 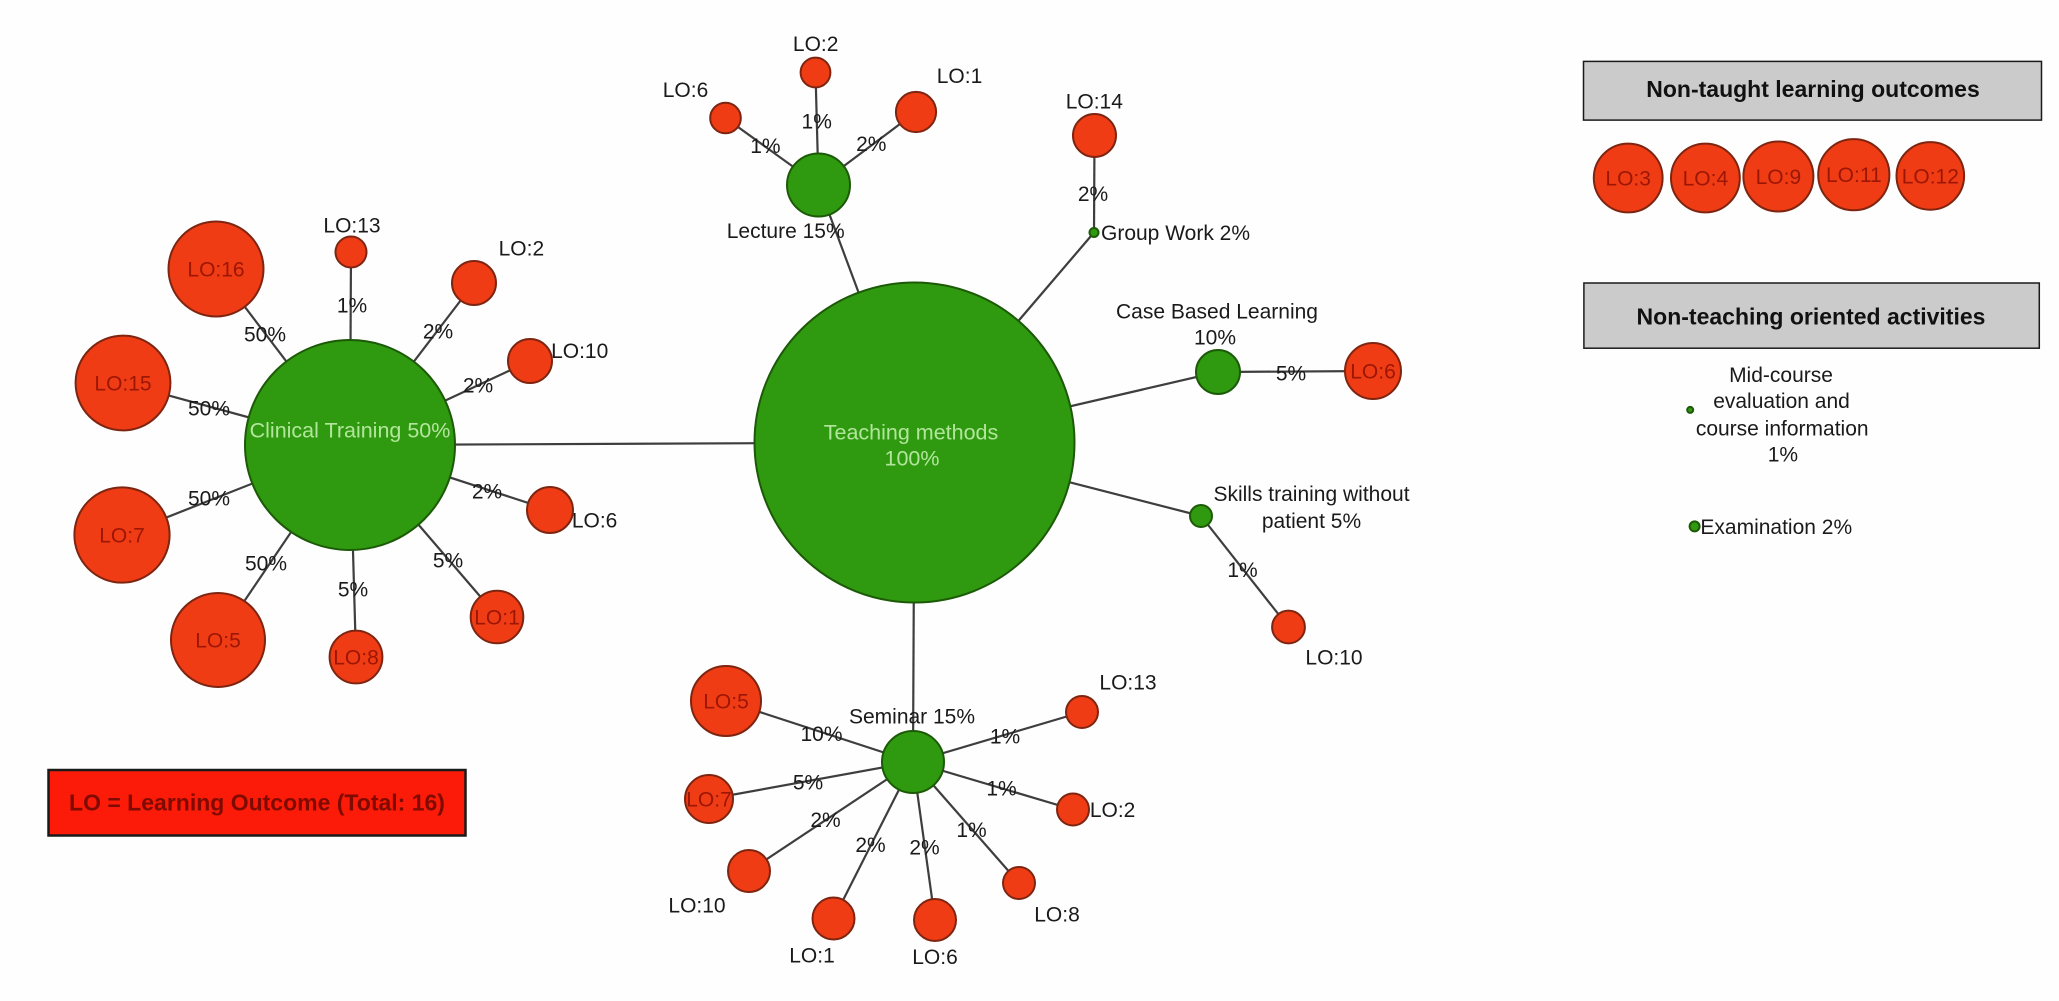 What do you see at coordinates (1175, 233) in the screenshot?
I see `svg-text: Group Work 2%` at bounding box center [1175, 233].